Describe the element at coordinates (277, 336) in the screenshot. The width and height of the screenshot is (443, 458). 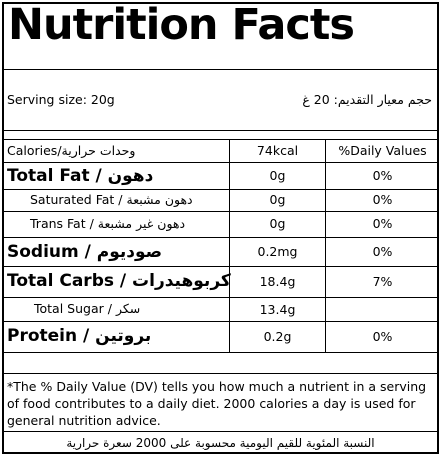
I see `row-amount: 0.2g` at that location.